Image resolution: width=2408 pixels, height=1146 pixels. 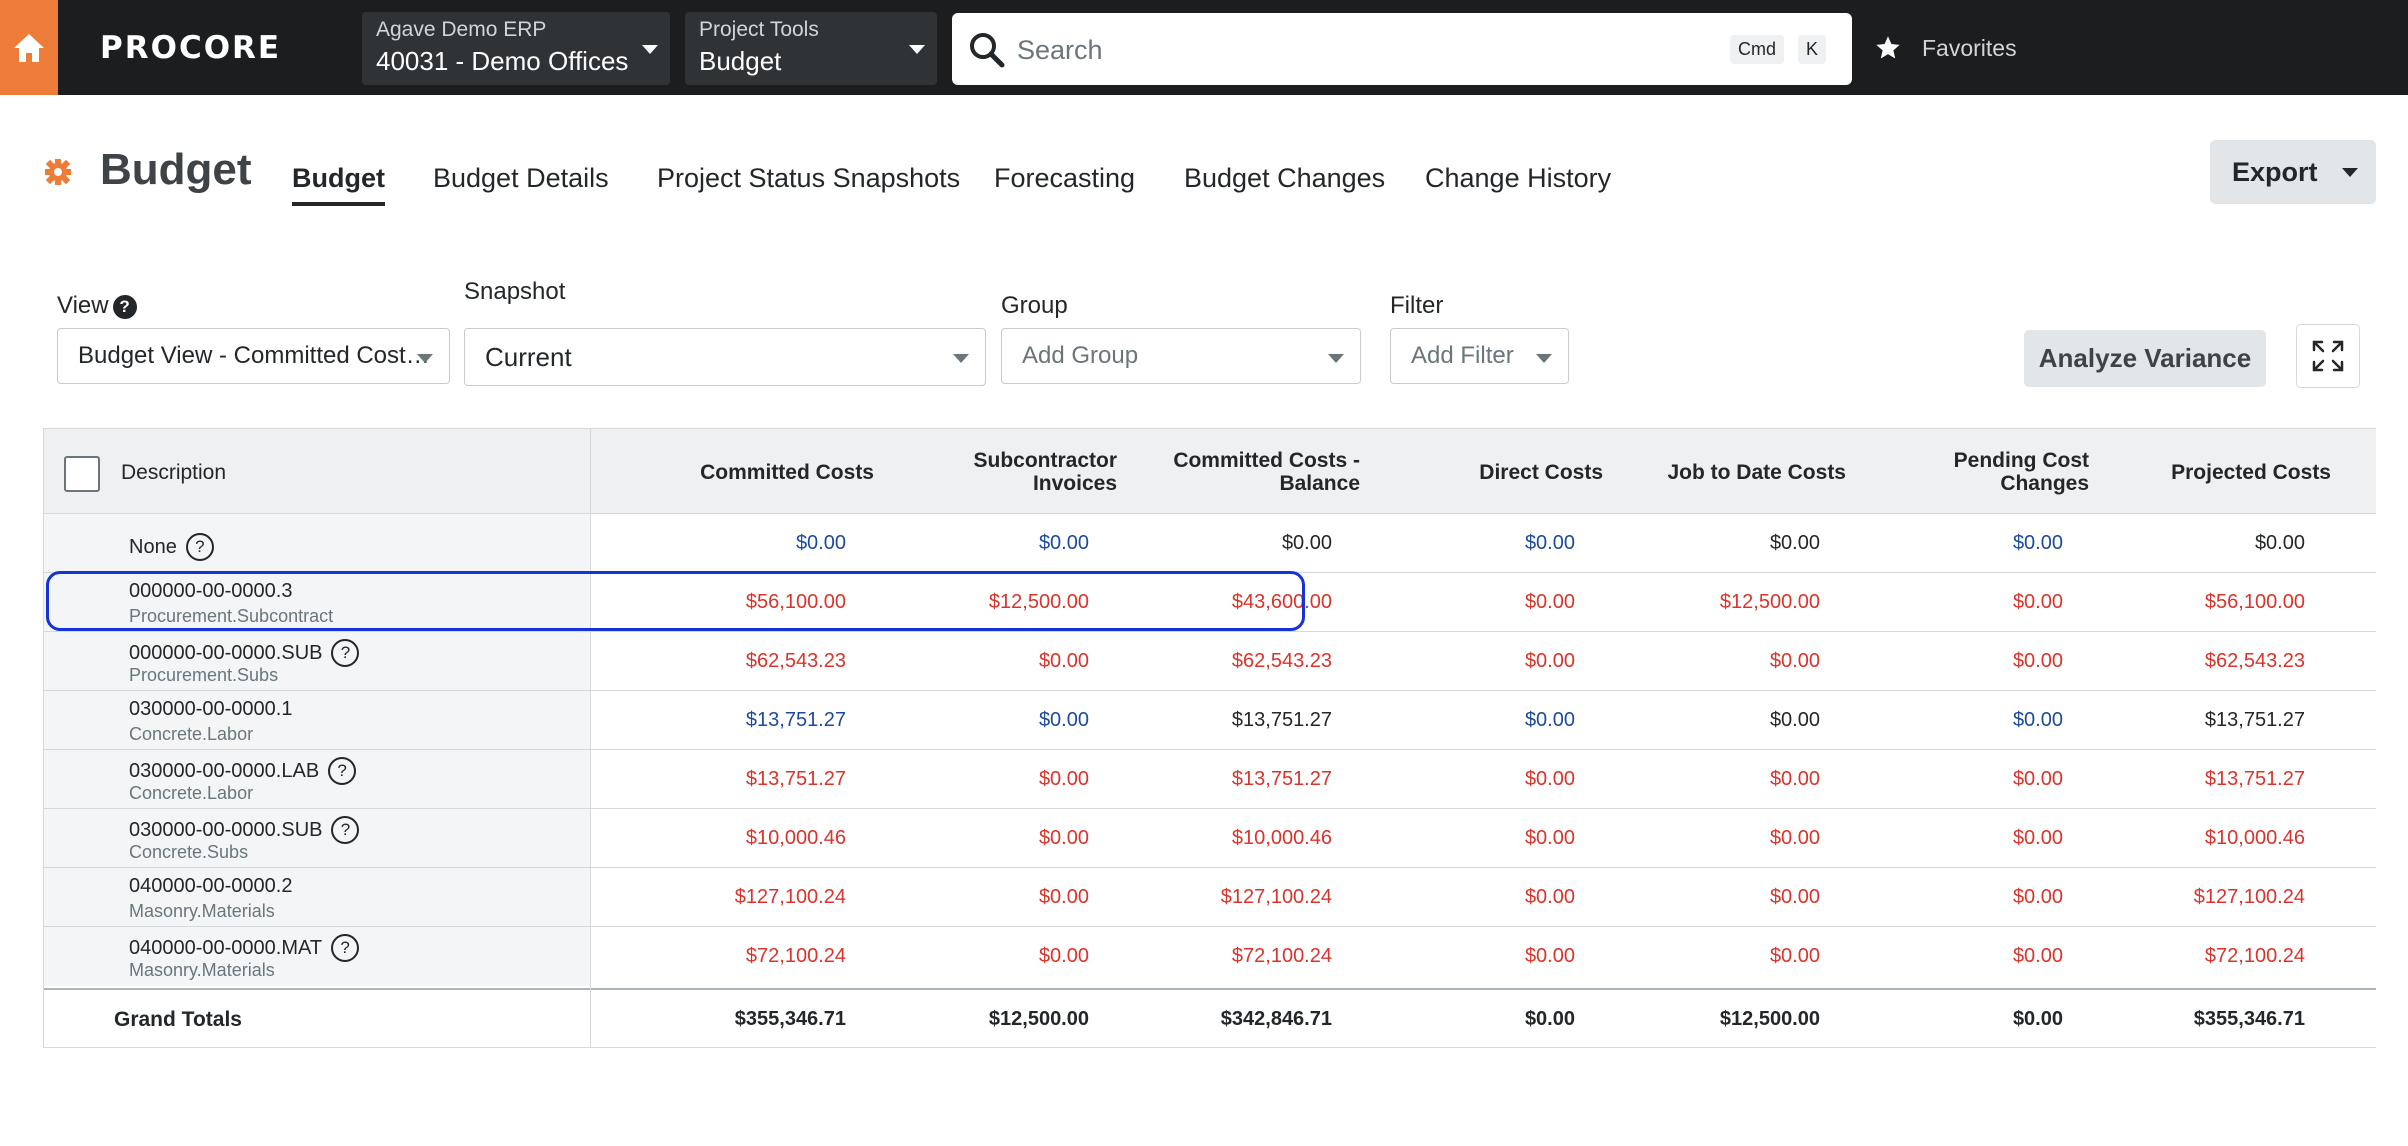 What do you see at coordinates (58, 172) in the screenshot?
I see `gear-icon` at bounding box center [58, 172].